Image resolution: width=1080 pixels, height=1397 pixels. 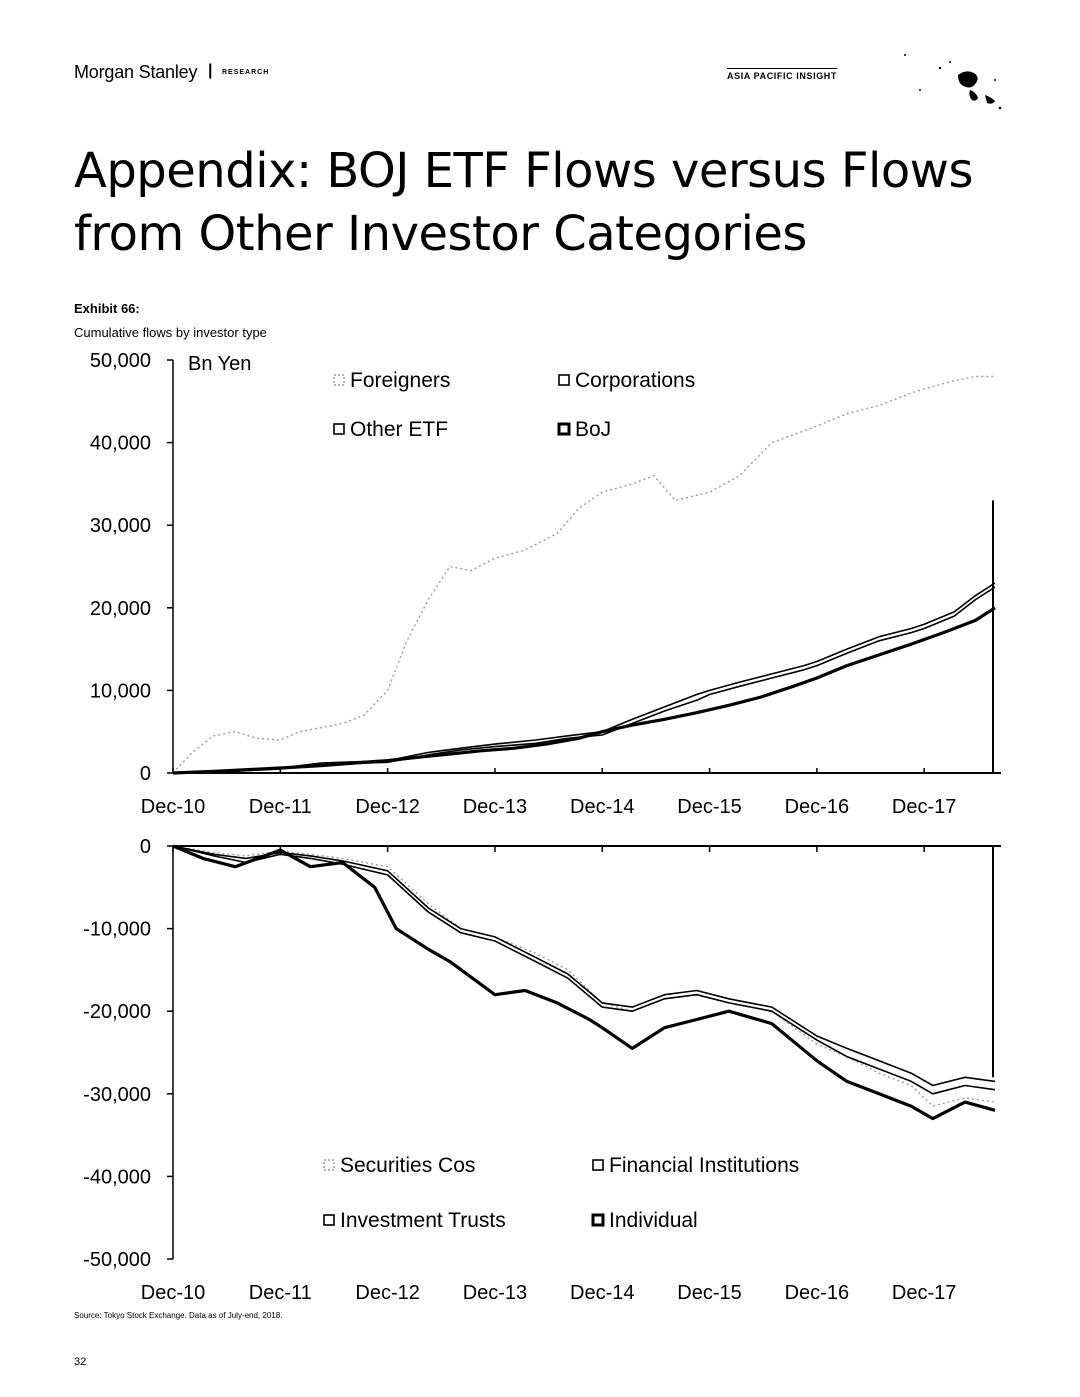 I want to click on y-tick-label: 40,000, so click(x=120, y=444).